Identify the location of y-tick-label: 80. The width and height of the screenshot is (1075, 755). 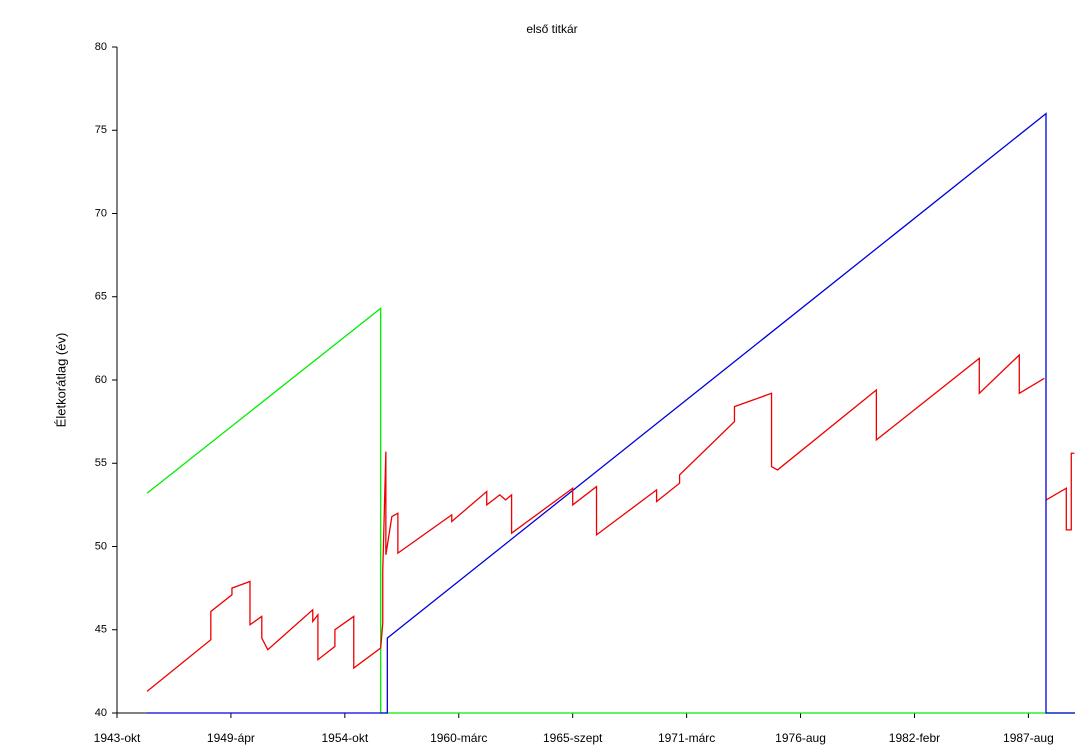
(101, 47).